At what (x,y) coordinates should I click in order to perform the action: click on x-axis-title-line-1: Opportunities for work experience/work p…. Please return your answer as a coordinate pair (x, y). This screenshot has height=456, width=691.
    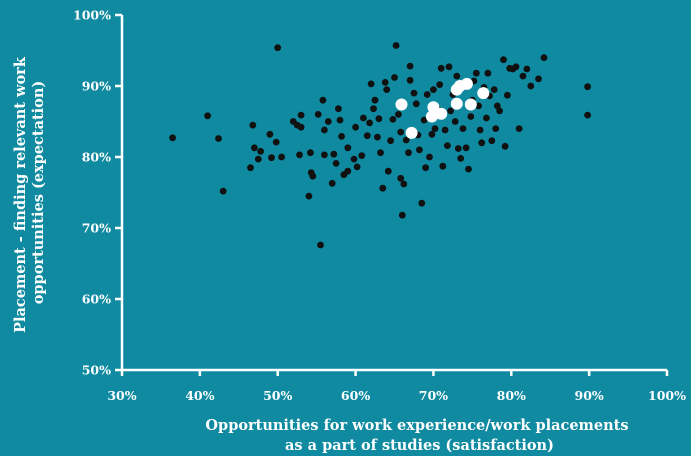
    Looking at the image, I should click on (416, 425).